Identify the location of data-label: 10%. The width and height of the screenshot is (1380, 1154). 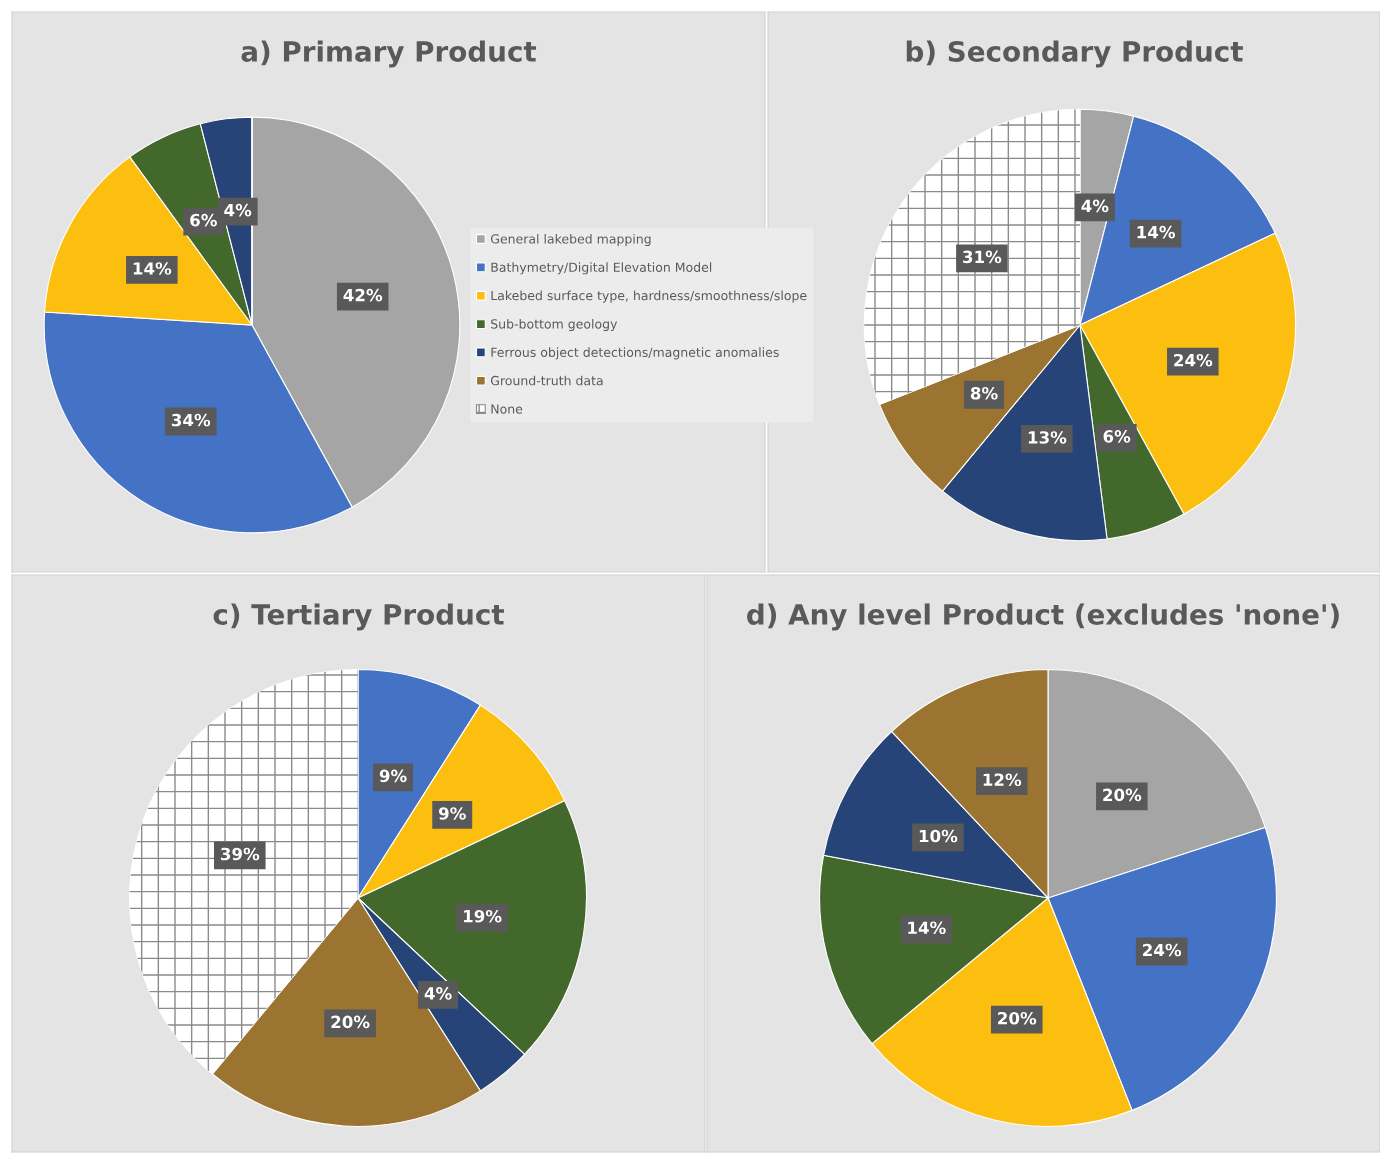
(938, 836).